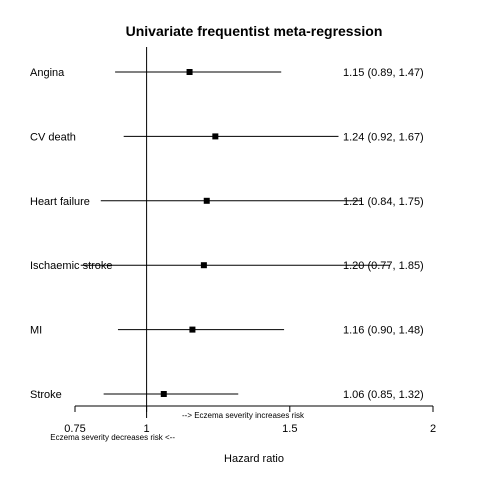  I want to click on row-label: Ischaemic stroke, so click(71, 266).